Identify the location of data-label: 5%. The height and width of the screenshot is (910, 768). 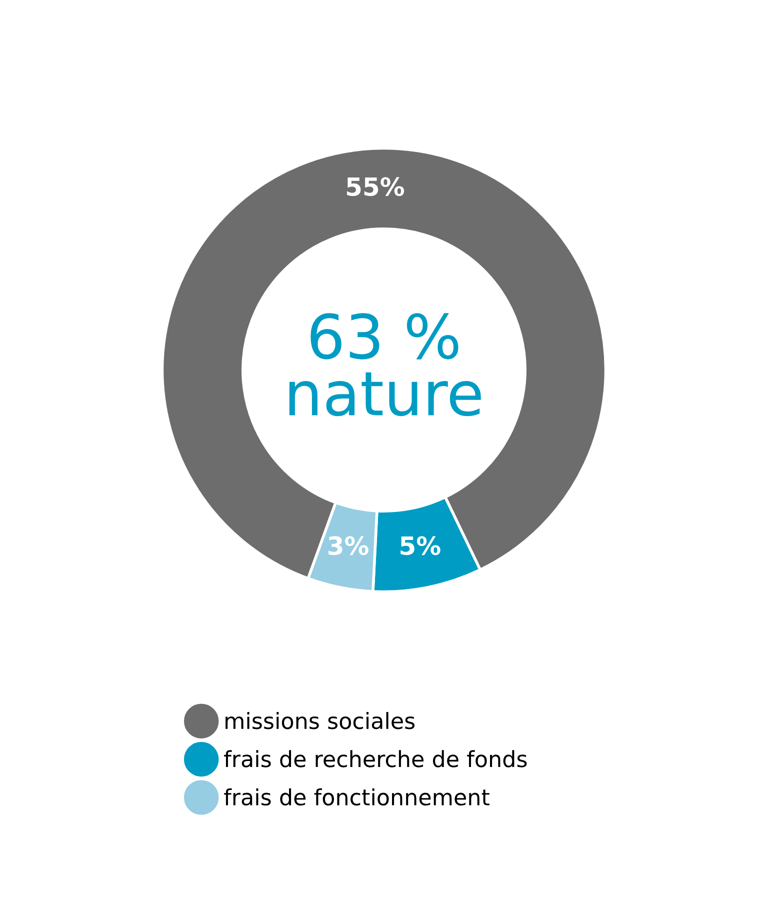
(420, 546).